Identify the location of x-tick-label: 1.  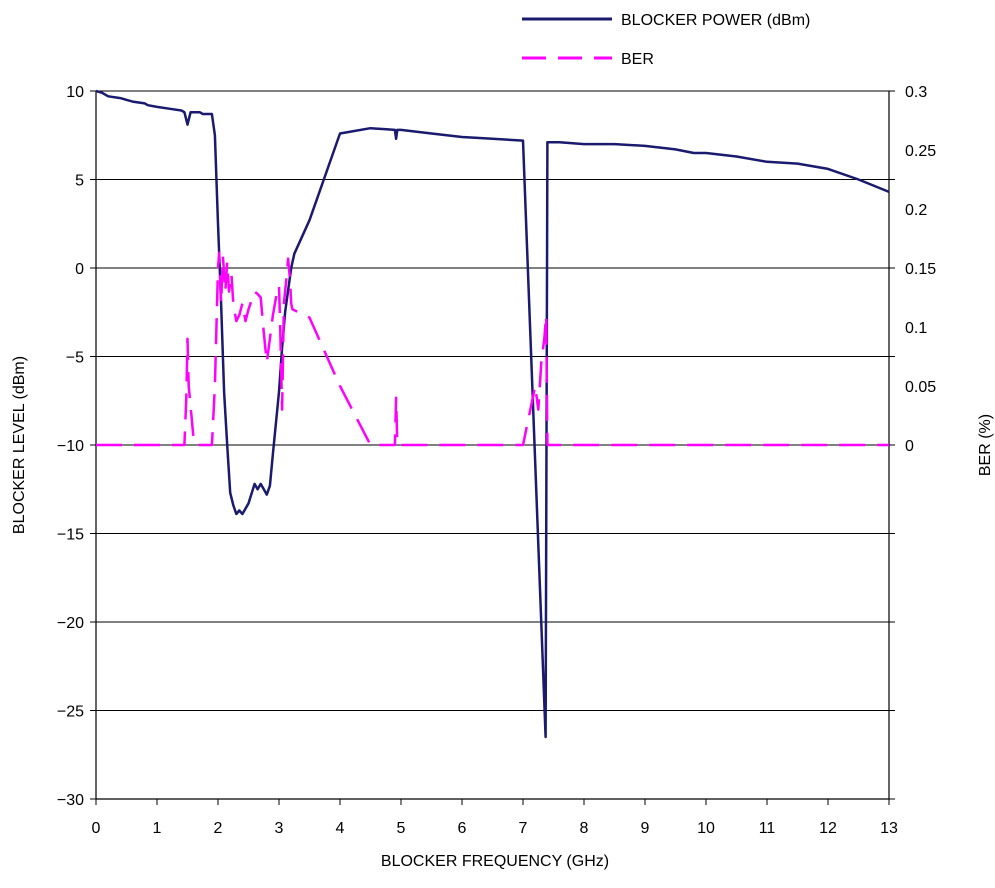
(157, 828).